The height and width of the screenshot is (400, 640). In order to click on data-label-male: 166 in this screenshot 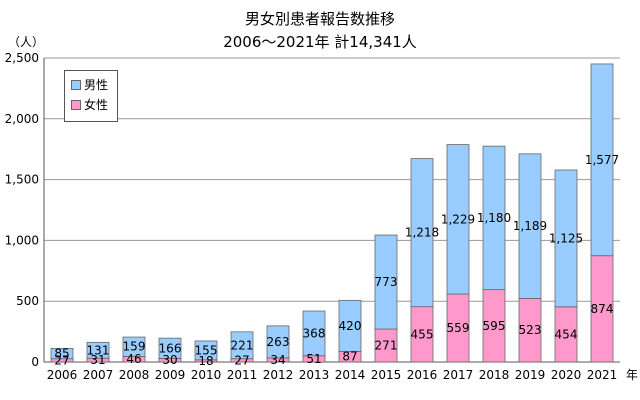, I will do `click(170, 348)`.